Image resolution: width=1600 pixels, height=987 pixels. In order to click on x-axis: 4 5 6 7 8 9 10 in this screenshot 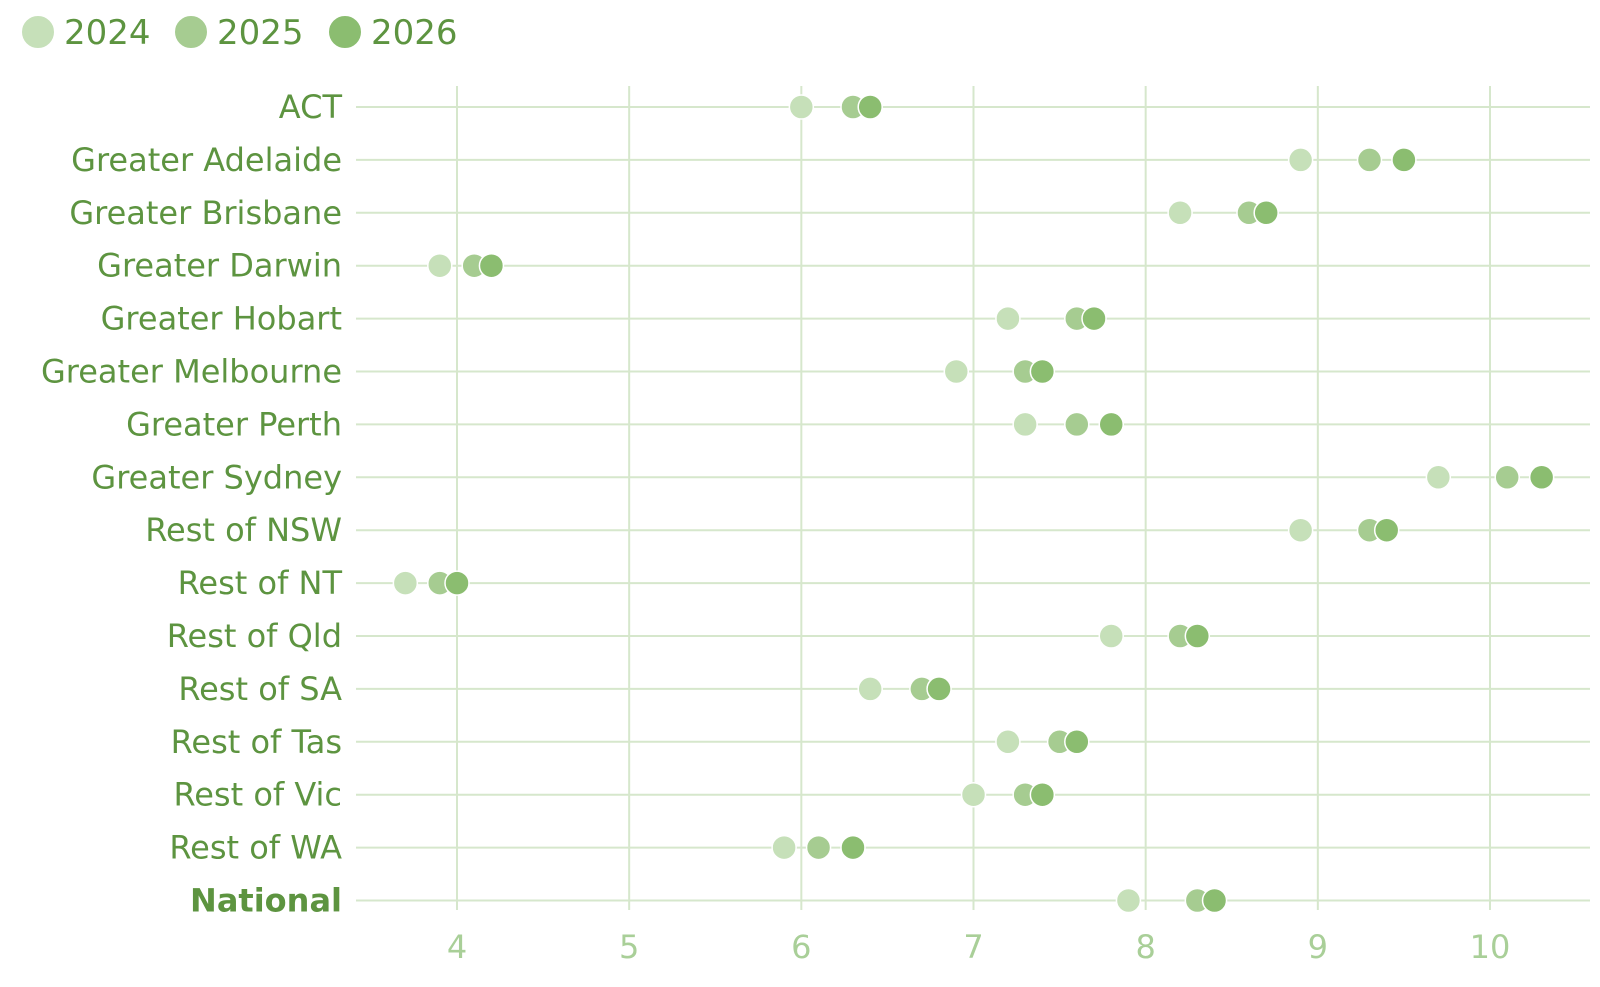, I will do `click(979, 947)`.